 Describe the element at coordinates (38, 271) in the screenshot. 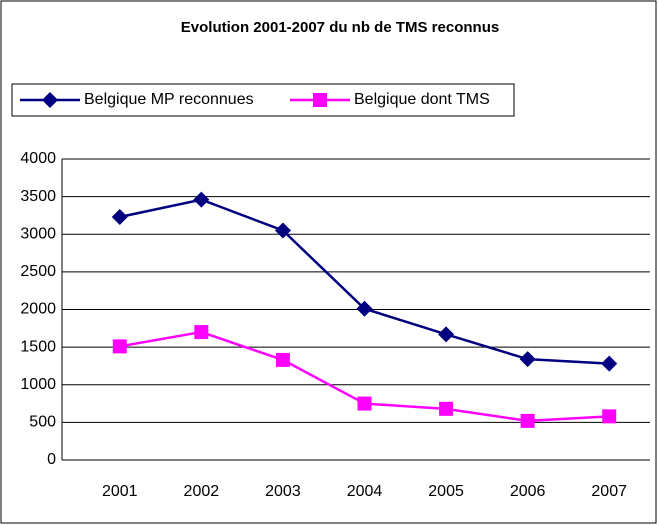

I see `y-tick-label: 2500` at that location.